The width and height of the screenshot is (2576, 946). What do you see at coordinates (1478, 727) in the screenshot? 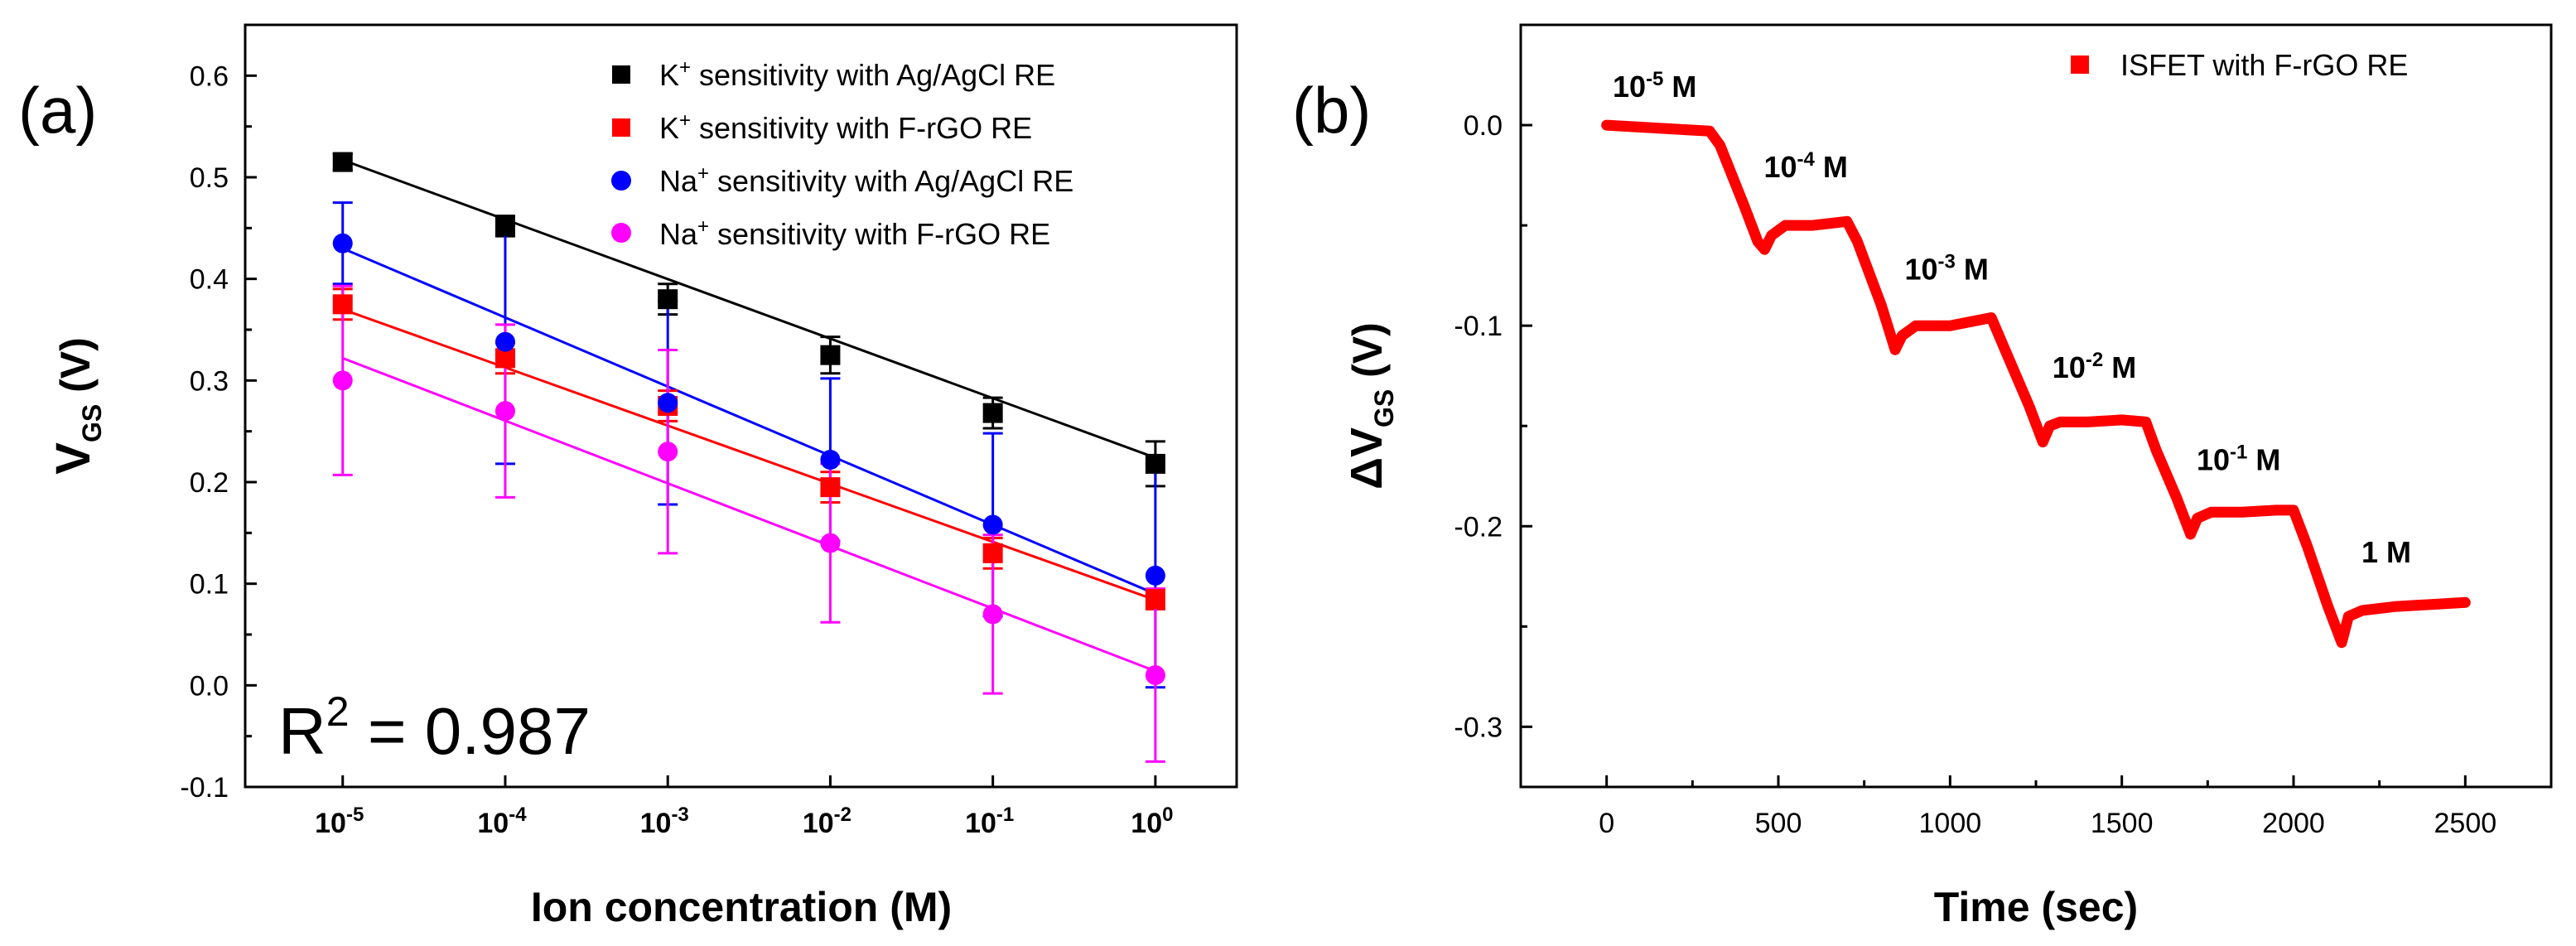
I see `y-tick-label-b: -0.3` at bounding box center [1478, 727].